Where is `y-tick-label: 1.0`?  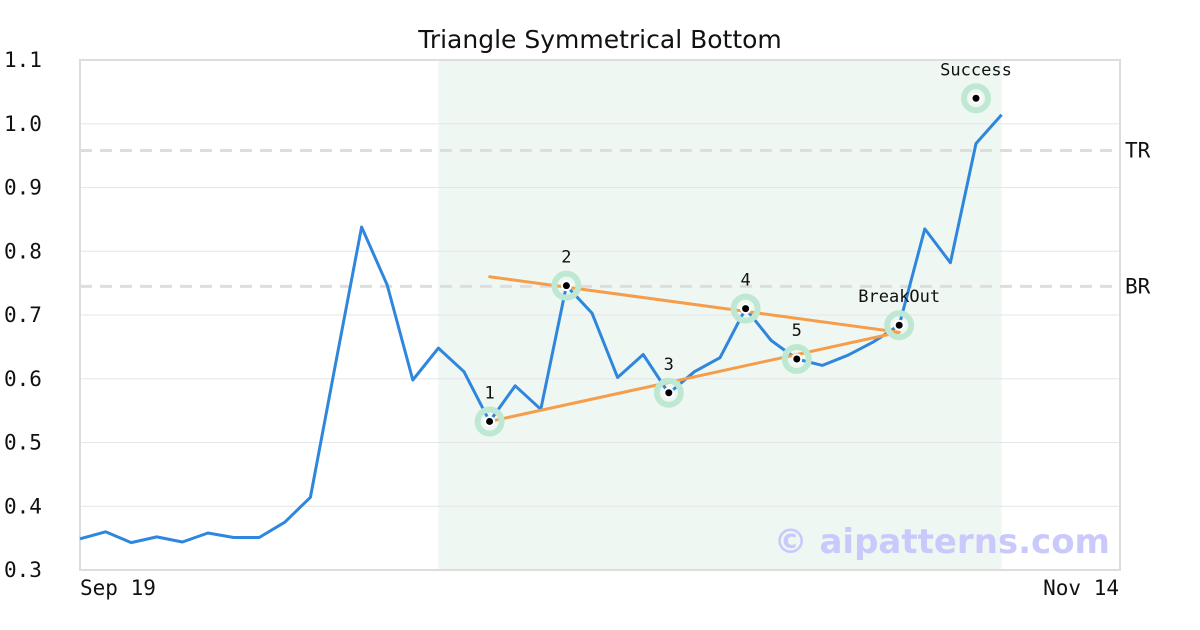
y-tick-label: 1.0 is located at coordinates (23, 124).